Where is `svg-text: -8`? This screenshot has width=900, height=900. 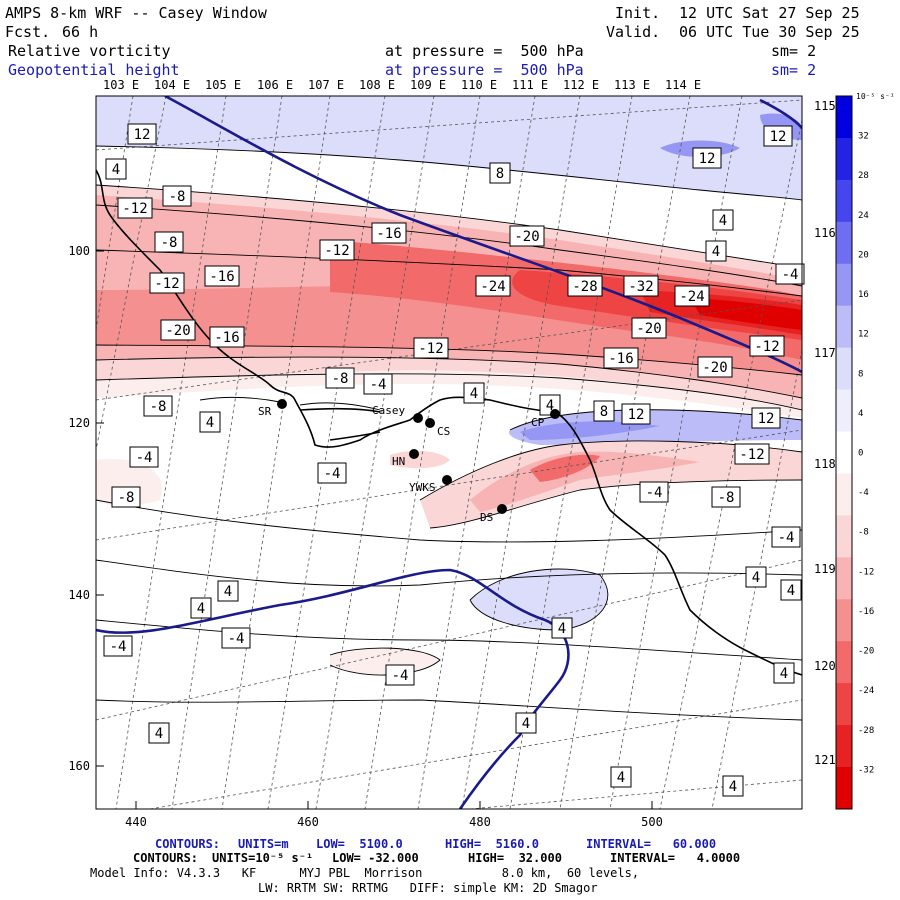 svg-text: -8 is located at coordinates (177, 197).